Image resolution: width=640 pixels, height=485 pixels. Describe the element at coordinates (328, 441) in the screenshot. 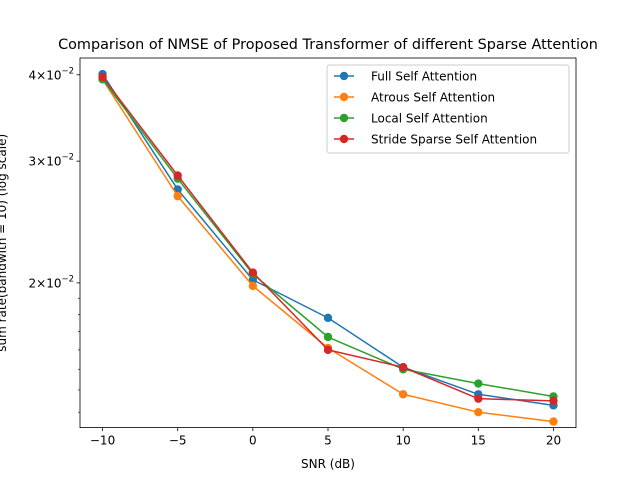

I see `x-tick-label: 5` at that location.